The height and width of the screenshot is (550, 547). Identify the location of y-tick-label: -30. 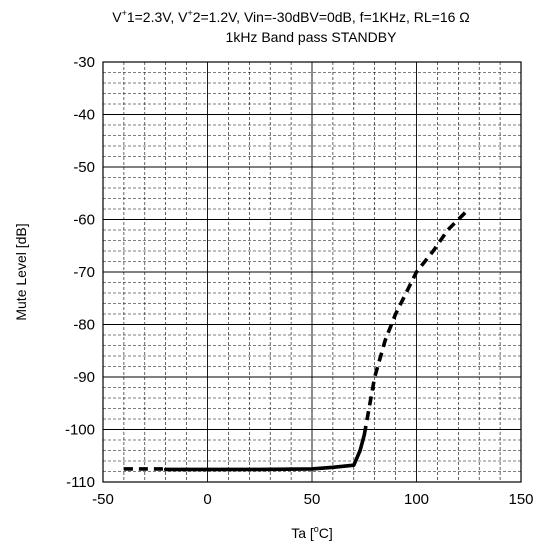
(84, 62).